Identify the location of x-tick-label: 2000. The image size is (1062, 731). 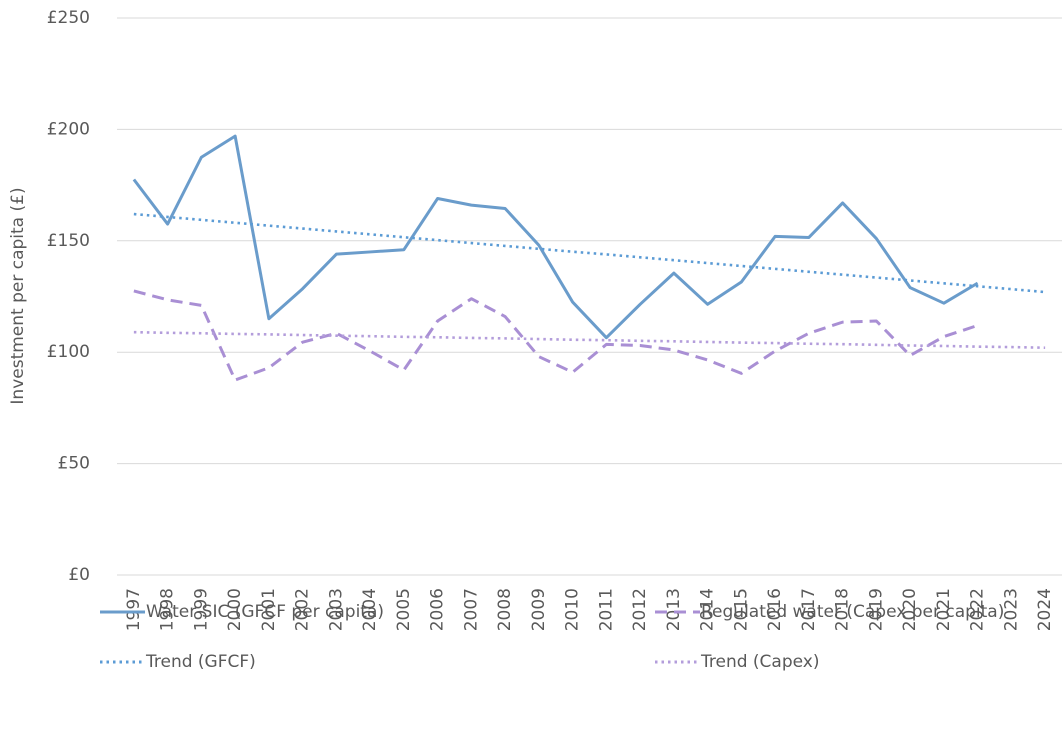
(235, 609).